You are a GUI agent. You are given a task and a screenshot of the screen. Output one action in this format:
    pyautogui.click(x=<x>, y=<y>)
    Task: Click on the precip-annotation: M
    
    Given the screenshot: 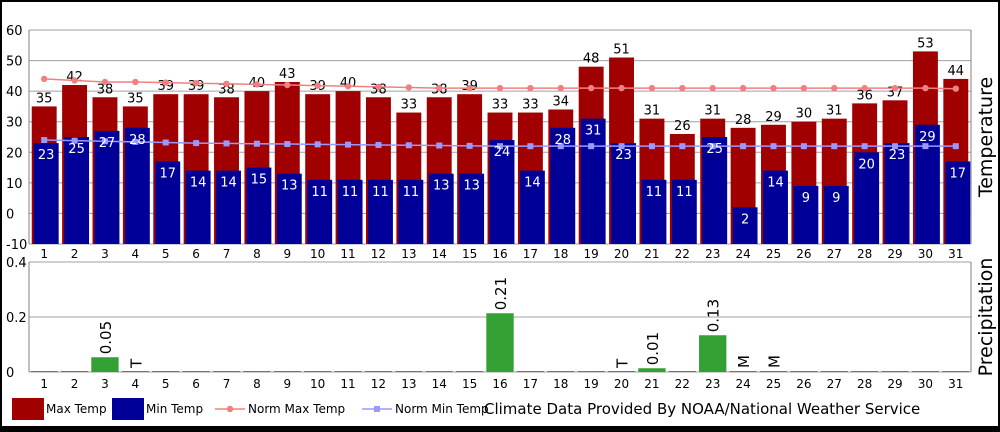 What is the action you would take?
    pyautogui.click(x=774, y=361)
    